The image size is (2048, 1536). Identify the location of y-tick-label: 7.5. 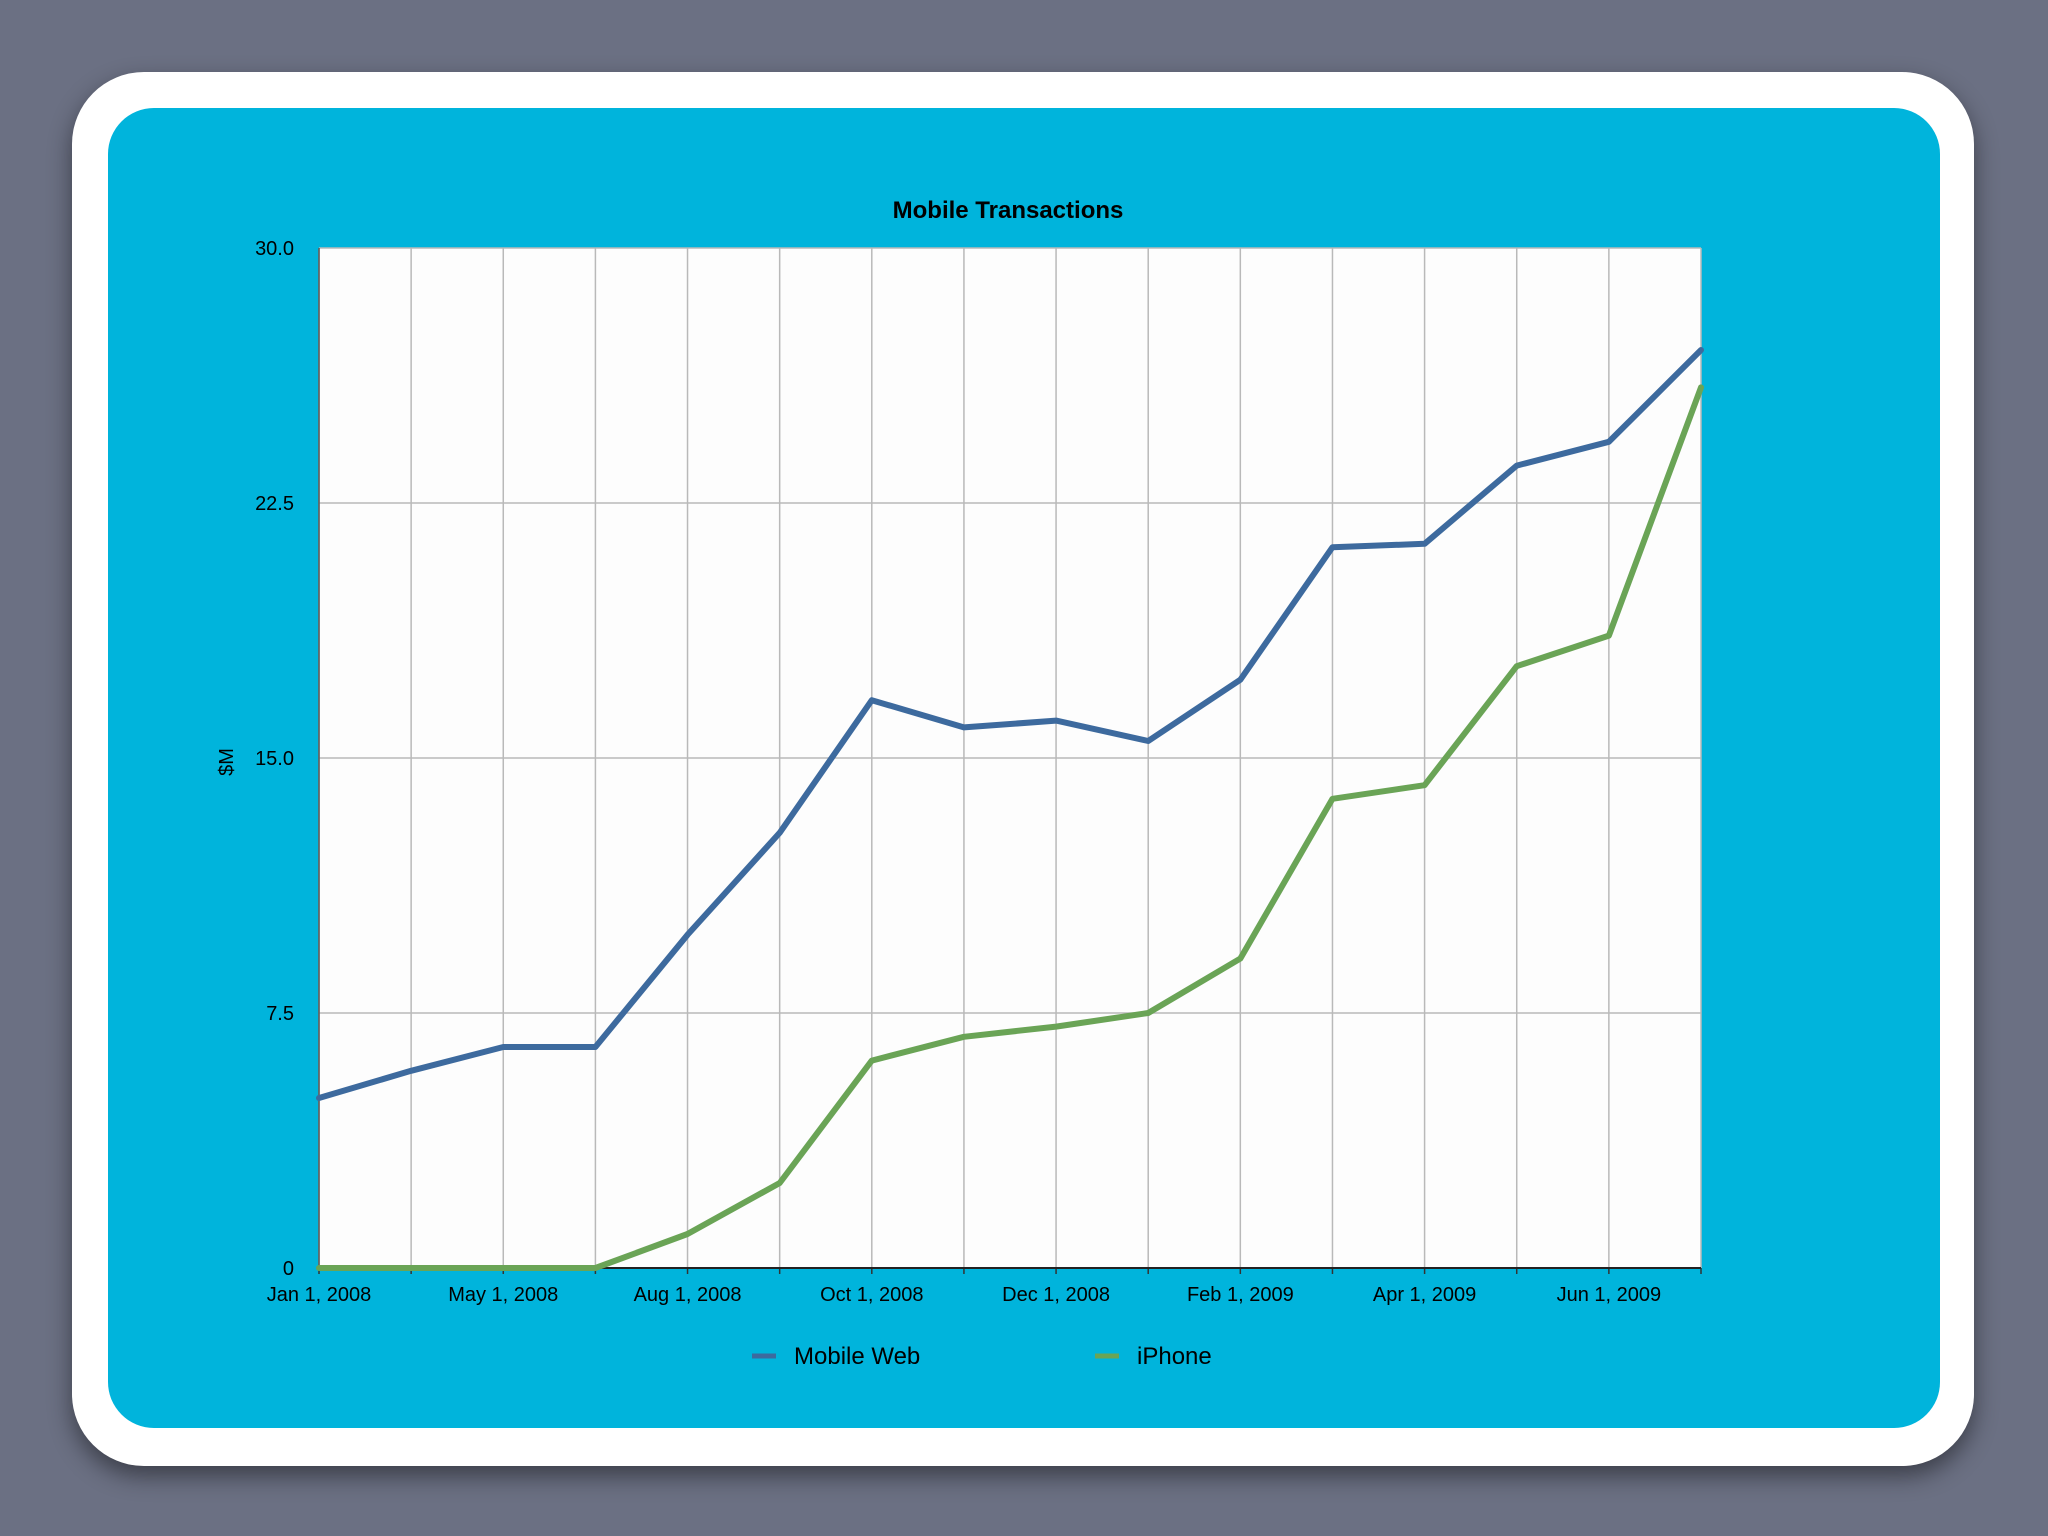
(280, 1014).